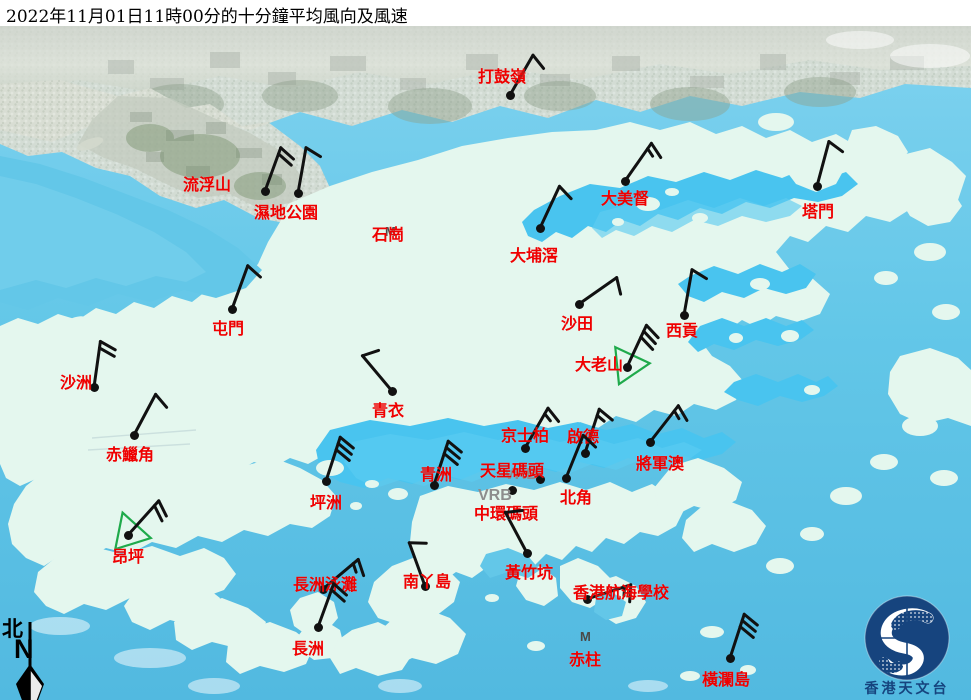 This screenshot has width=971, height=700. What do you see at coordinates (286, 212) in the screenshot?
I see `station-label: 濕地公園` at bounding box center [286, 212].